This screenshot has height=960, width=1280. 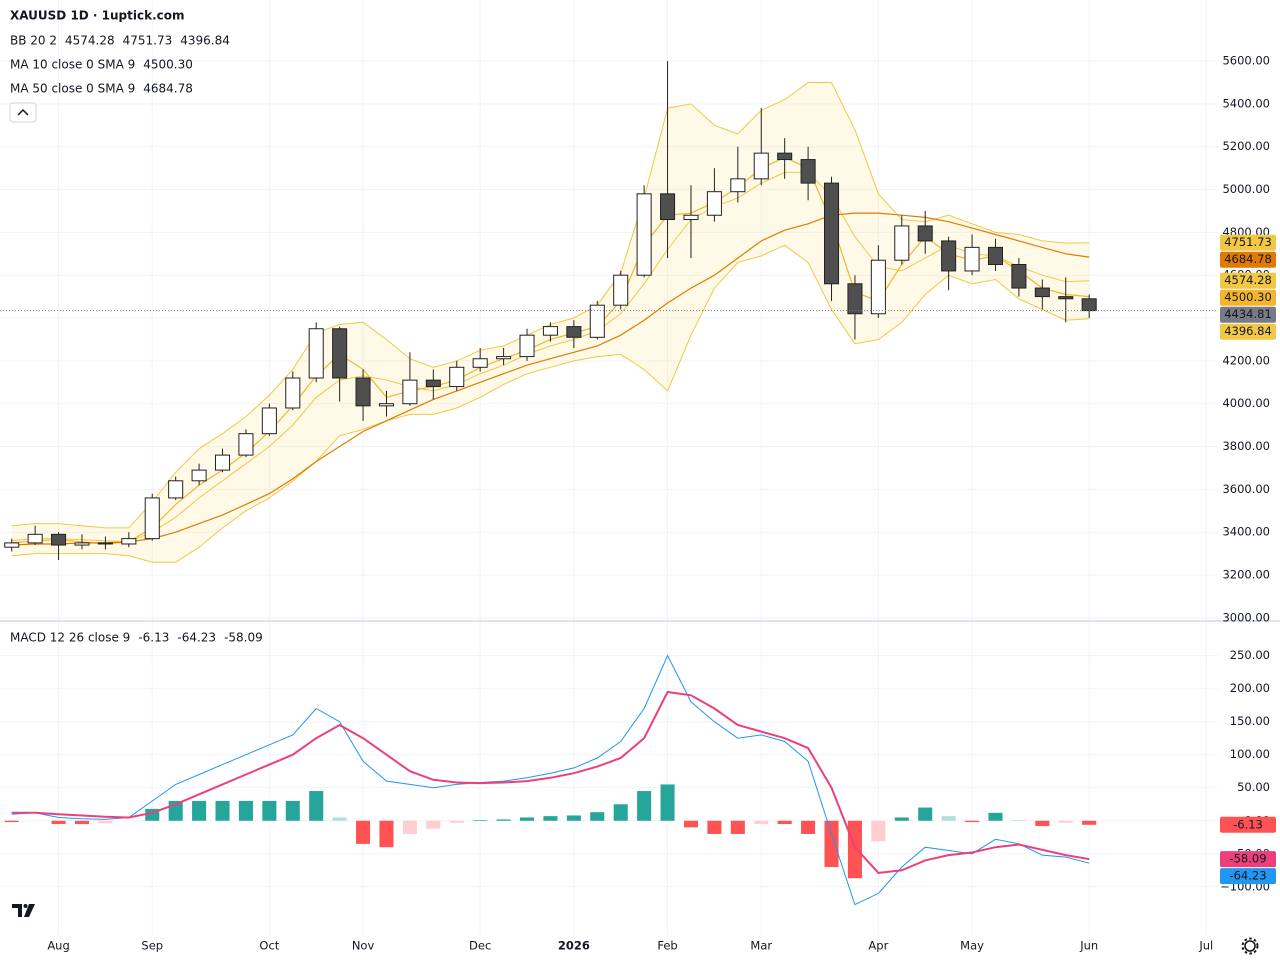 I want to click on legend-name: BB 20 2, so click(x=33, y=41).